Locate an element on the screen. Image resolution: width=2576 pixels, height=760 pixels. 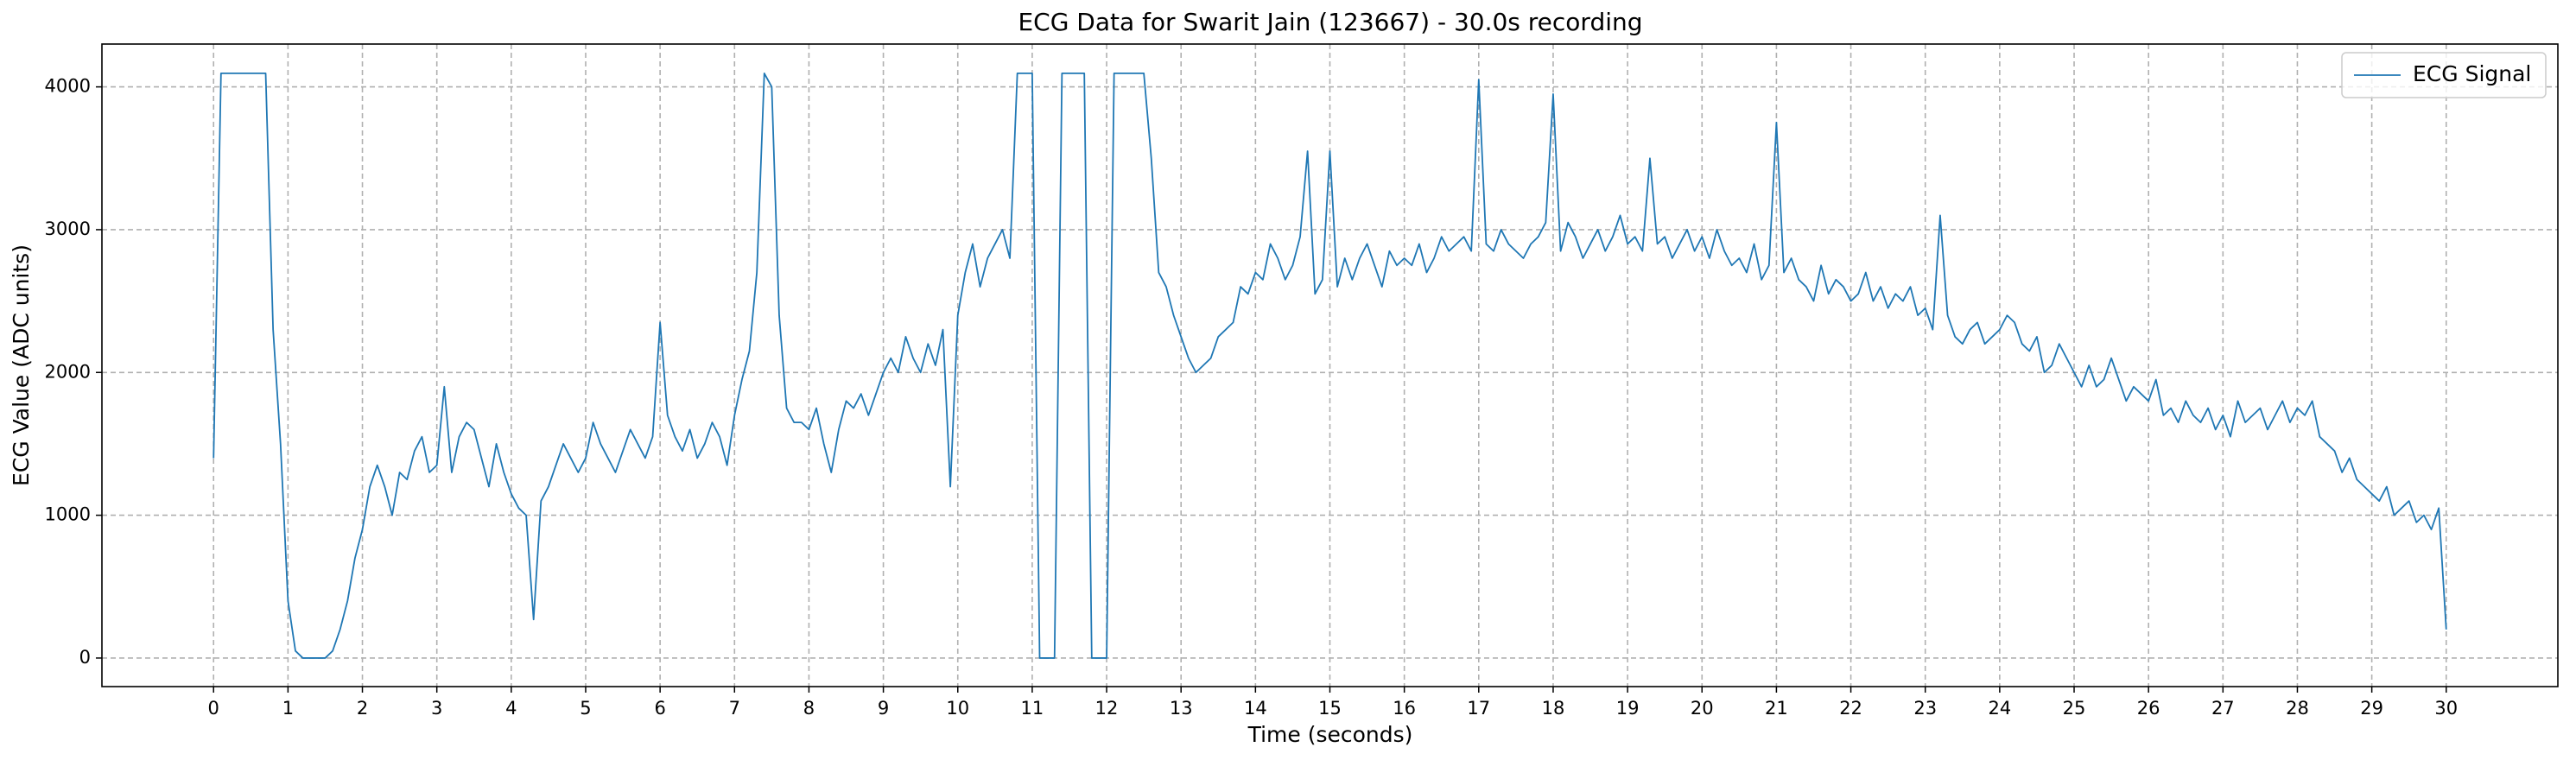
y-axis-label: ECG Value (ADC units) is located at coordinates (21, 365).